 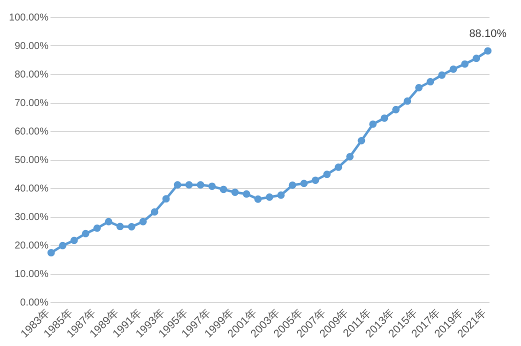 I want to click on y-tick-label: 0.00%, so click(x=34, y=303).